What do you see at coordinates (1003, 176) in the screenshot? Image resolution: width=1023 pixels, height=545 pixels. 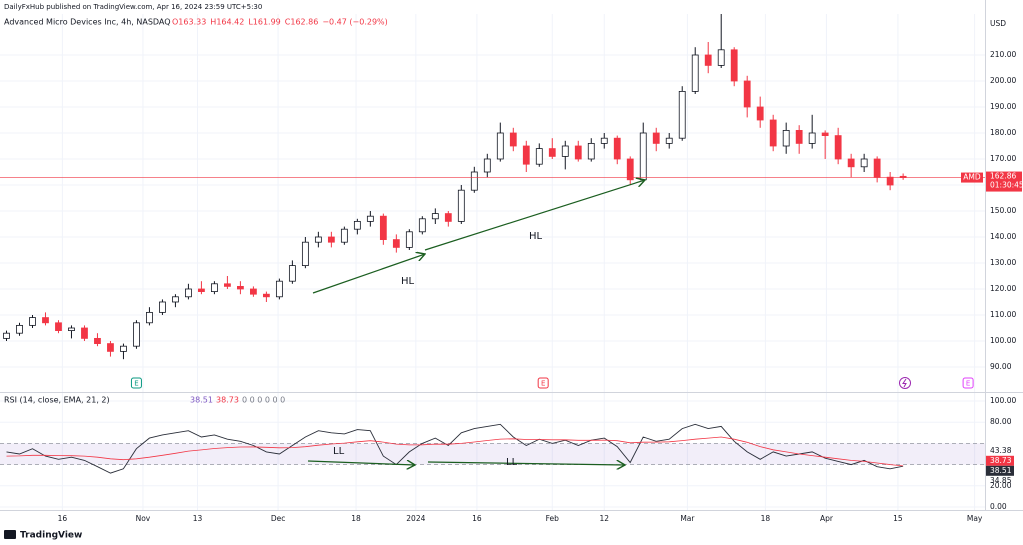 I see `price-tag-value: 162.86` at bounding box center [1003, 176].